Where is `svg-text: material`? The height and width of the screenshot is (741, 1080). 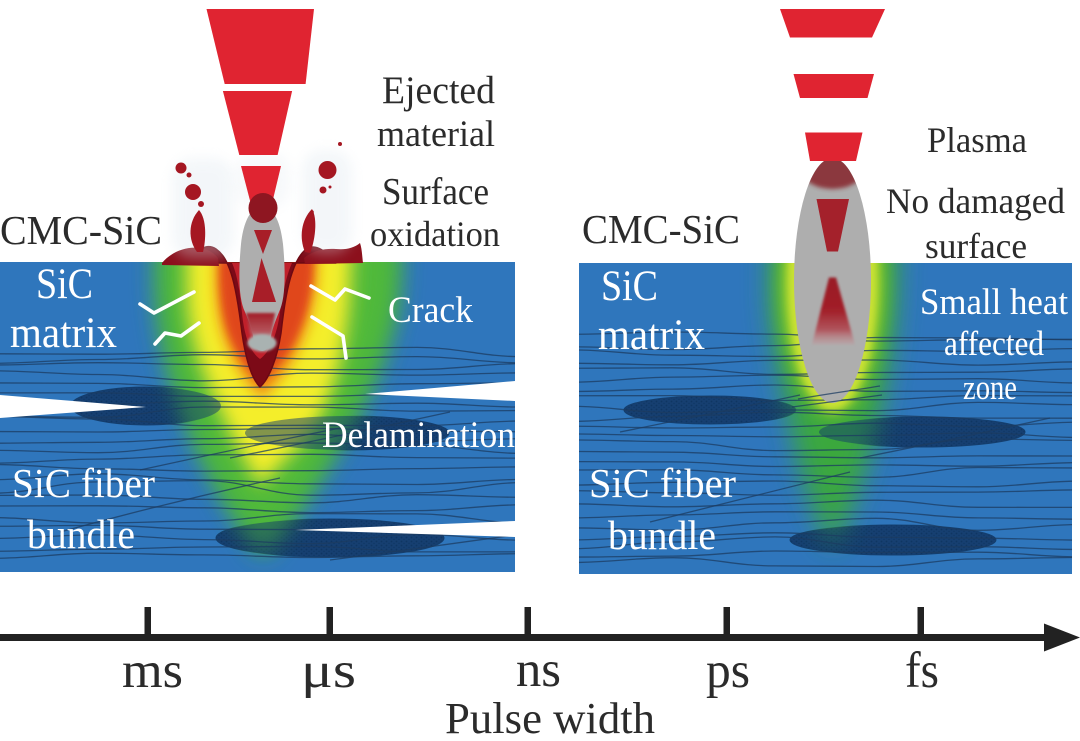
svg-text: material is located at coordinates (436, 134).